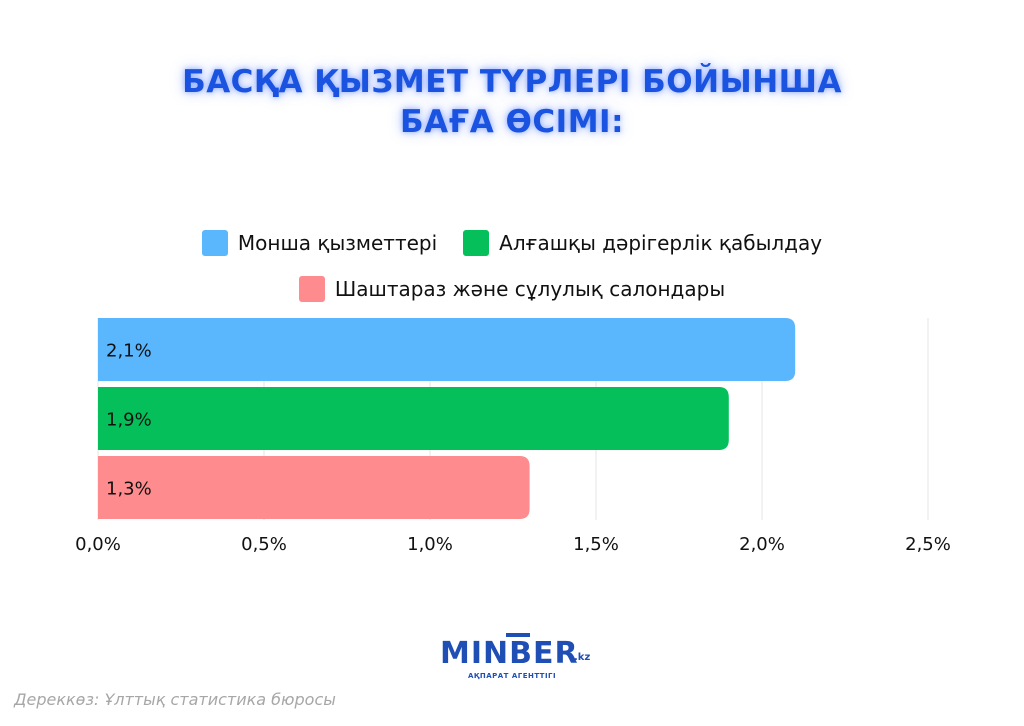 The height and width of the screenshot is (726, 1024). I want to click on legend-label-monsha: Монша қызметтері, so click(337, 243).